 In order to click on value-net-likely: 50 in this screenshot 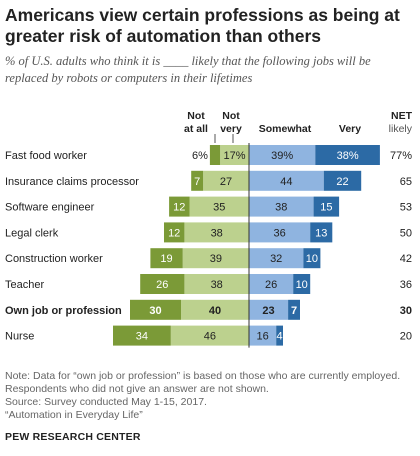, I will do `click(406, 233)`.